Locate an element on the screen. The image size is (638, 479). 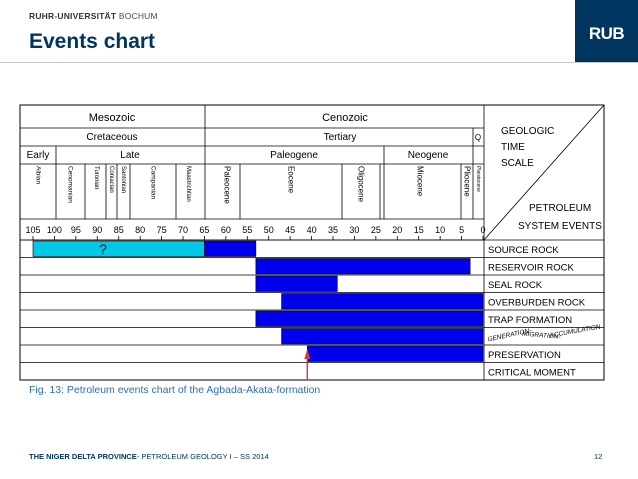
scale-tick-label: 100 is located at coordinates (54, 230).